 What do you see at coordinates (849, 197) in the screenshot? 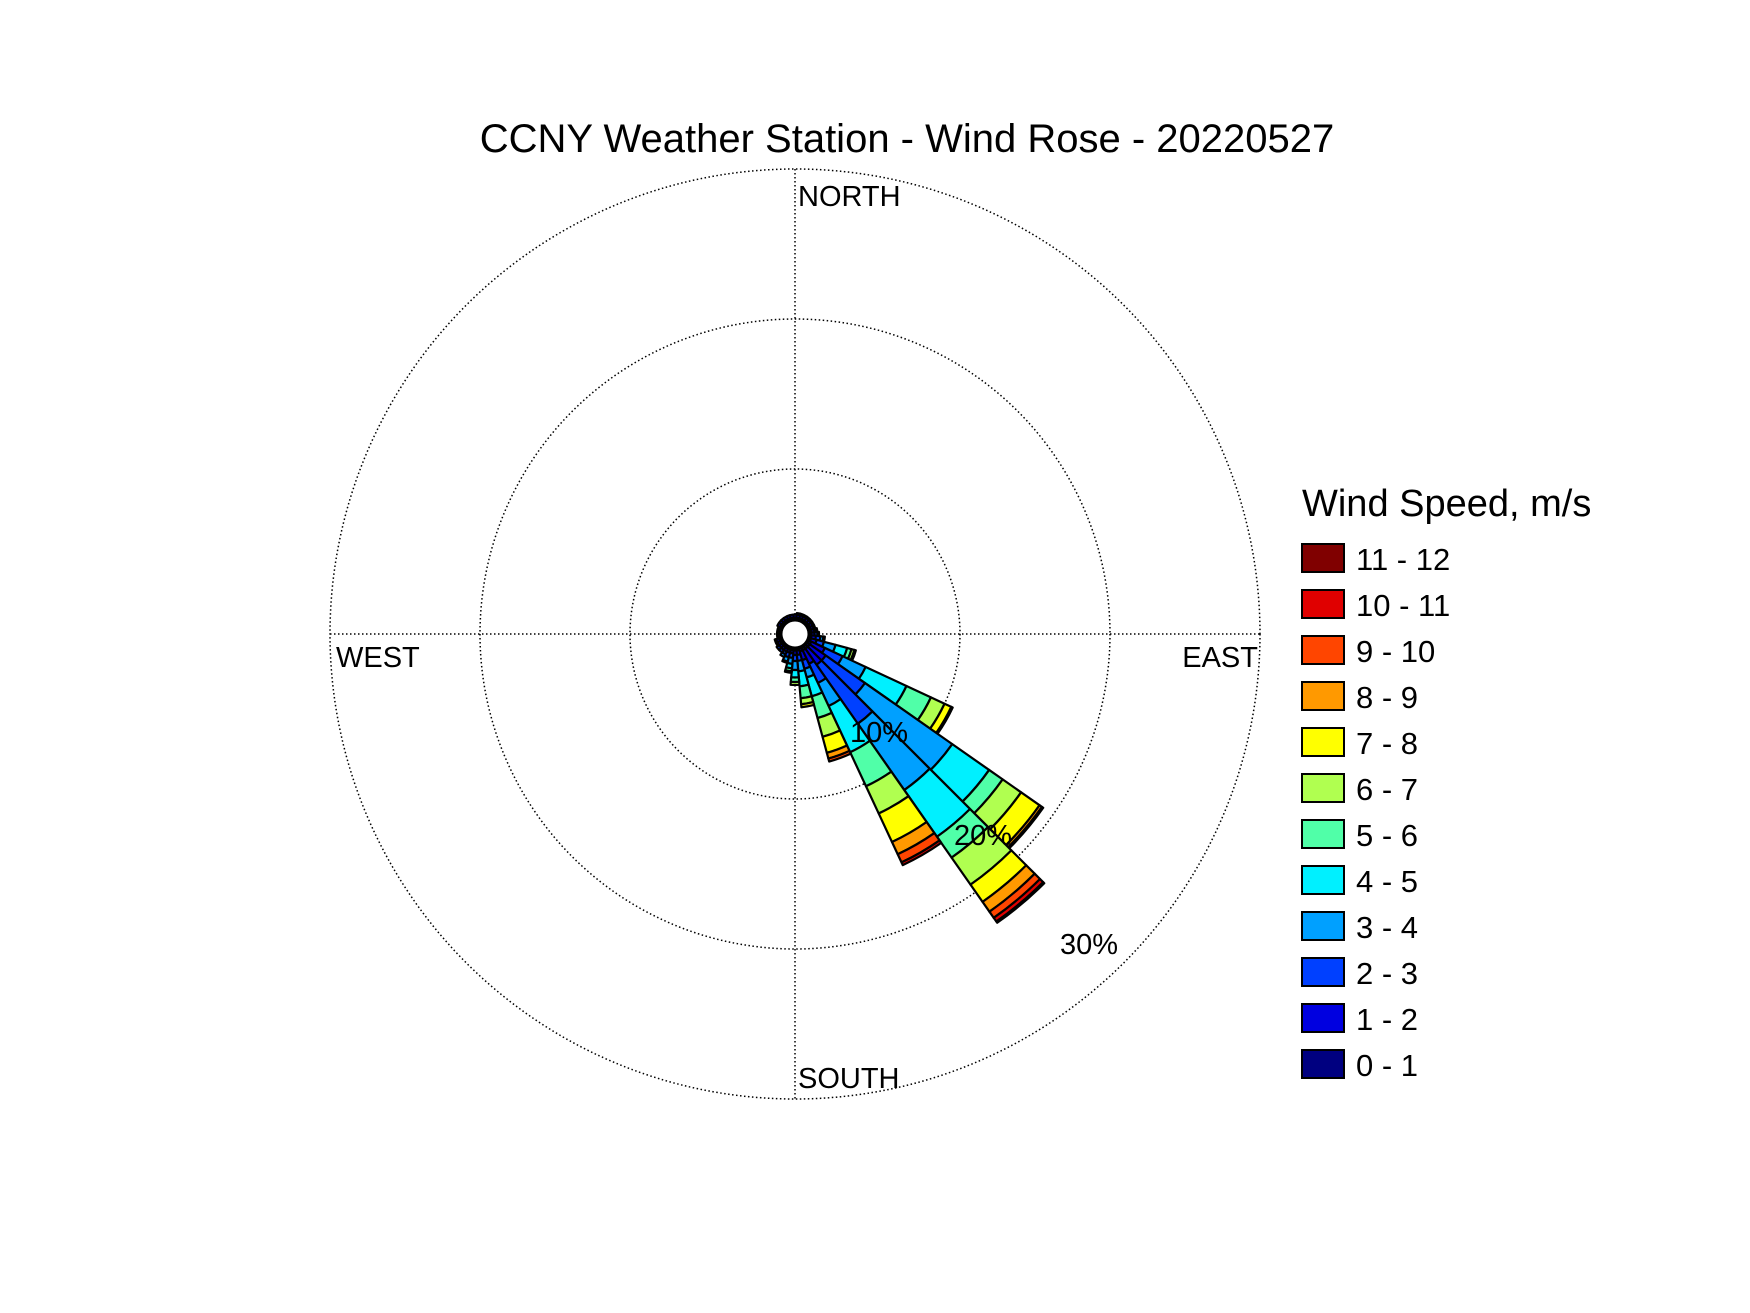
I see `label-north: NORTH` at bounding box center [849, 197].